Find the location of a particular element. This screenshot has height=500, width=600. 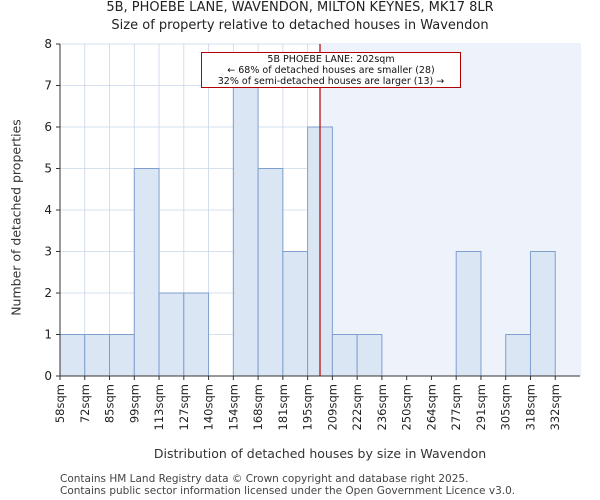

bar-222sqm is located at coordinates (369, 355).